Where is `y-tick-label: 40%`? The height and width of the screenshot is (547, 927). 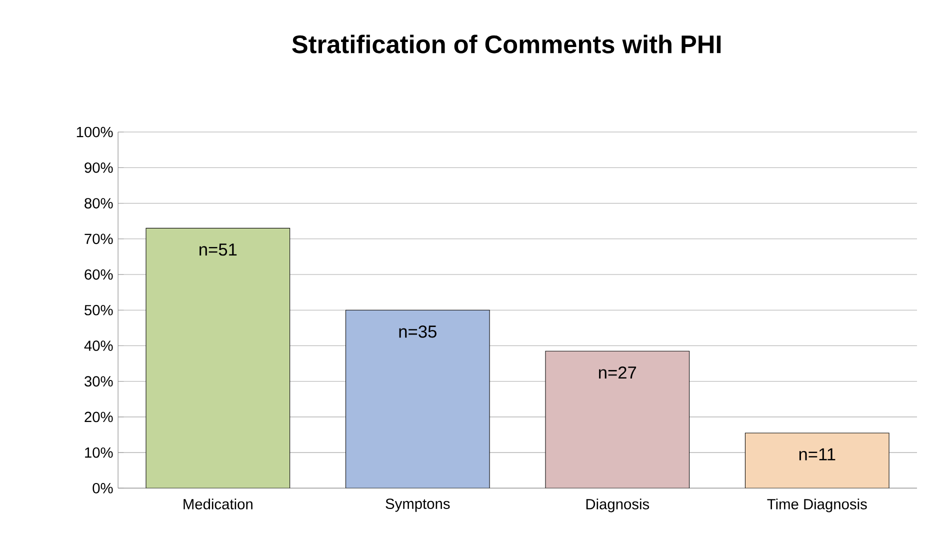 y-tick-label: 40% is located at coordinates (98, 345).